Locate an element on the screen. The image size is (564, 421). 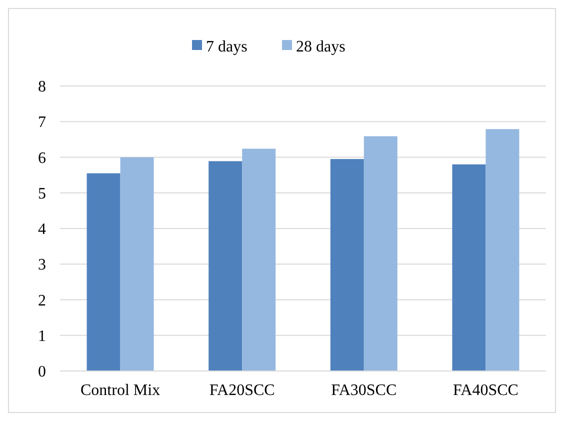
y-tick-label: 8 is located at coordinates (42, 87).